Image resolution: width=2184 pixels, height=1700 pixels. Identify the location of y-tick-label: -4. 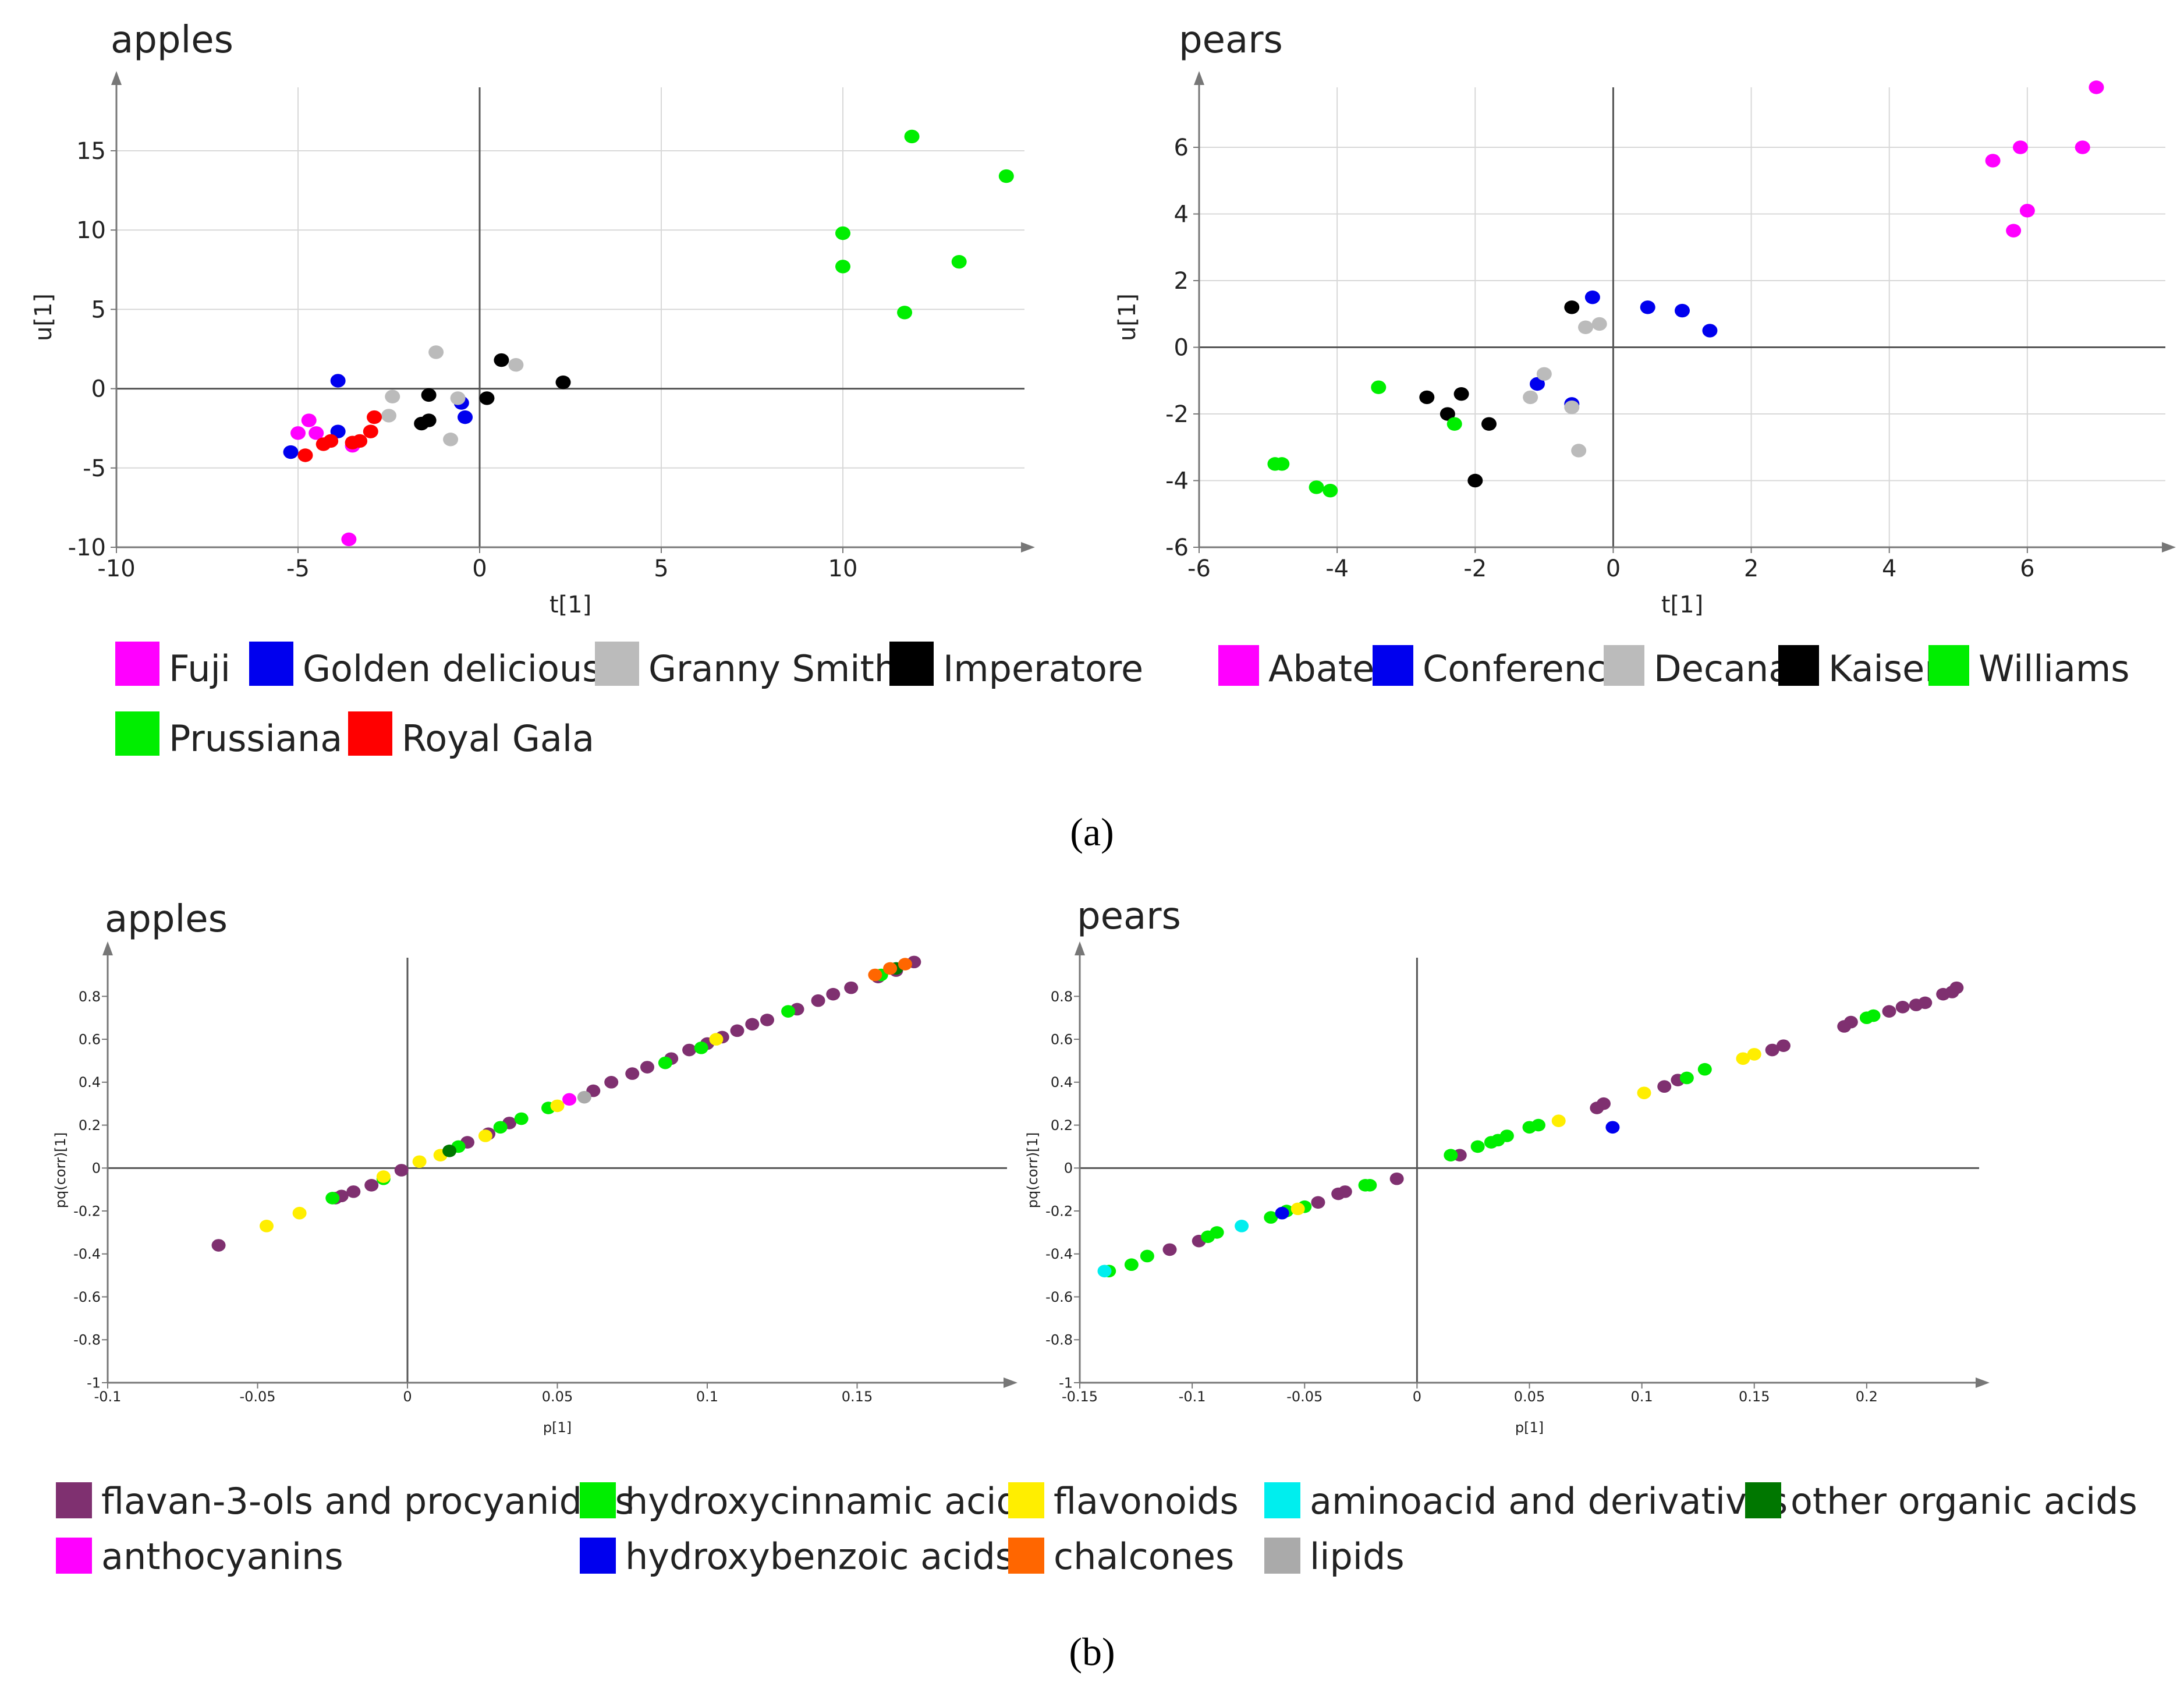
(1177, 481).